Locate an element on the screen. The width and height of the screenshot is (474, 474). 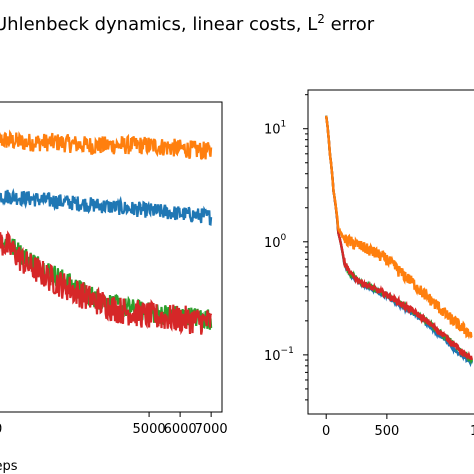
right-y-tick-exponent: 1 is located at coordinates (284, 125).